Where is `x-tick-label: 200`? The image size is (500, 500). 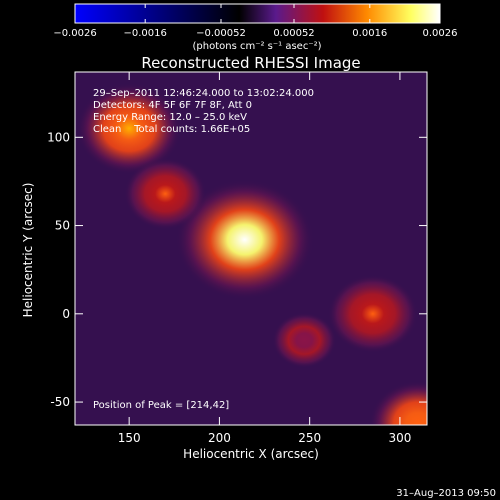 x-tick-label: 200 is located at coordinates (219, 438).